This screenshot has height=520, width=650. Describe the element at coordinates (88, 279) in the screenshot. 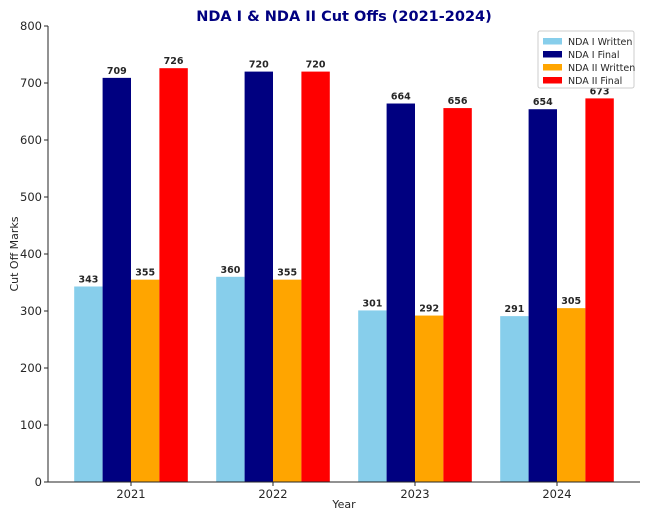

I see `data-label: 343` at that location.